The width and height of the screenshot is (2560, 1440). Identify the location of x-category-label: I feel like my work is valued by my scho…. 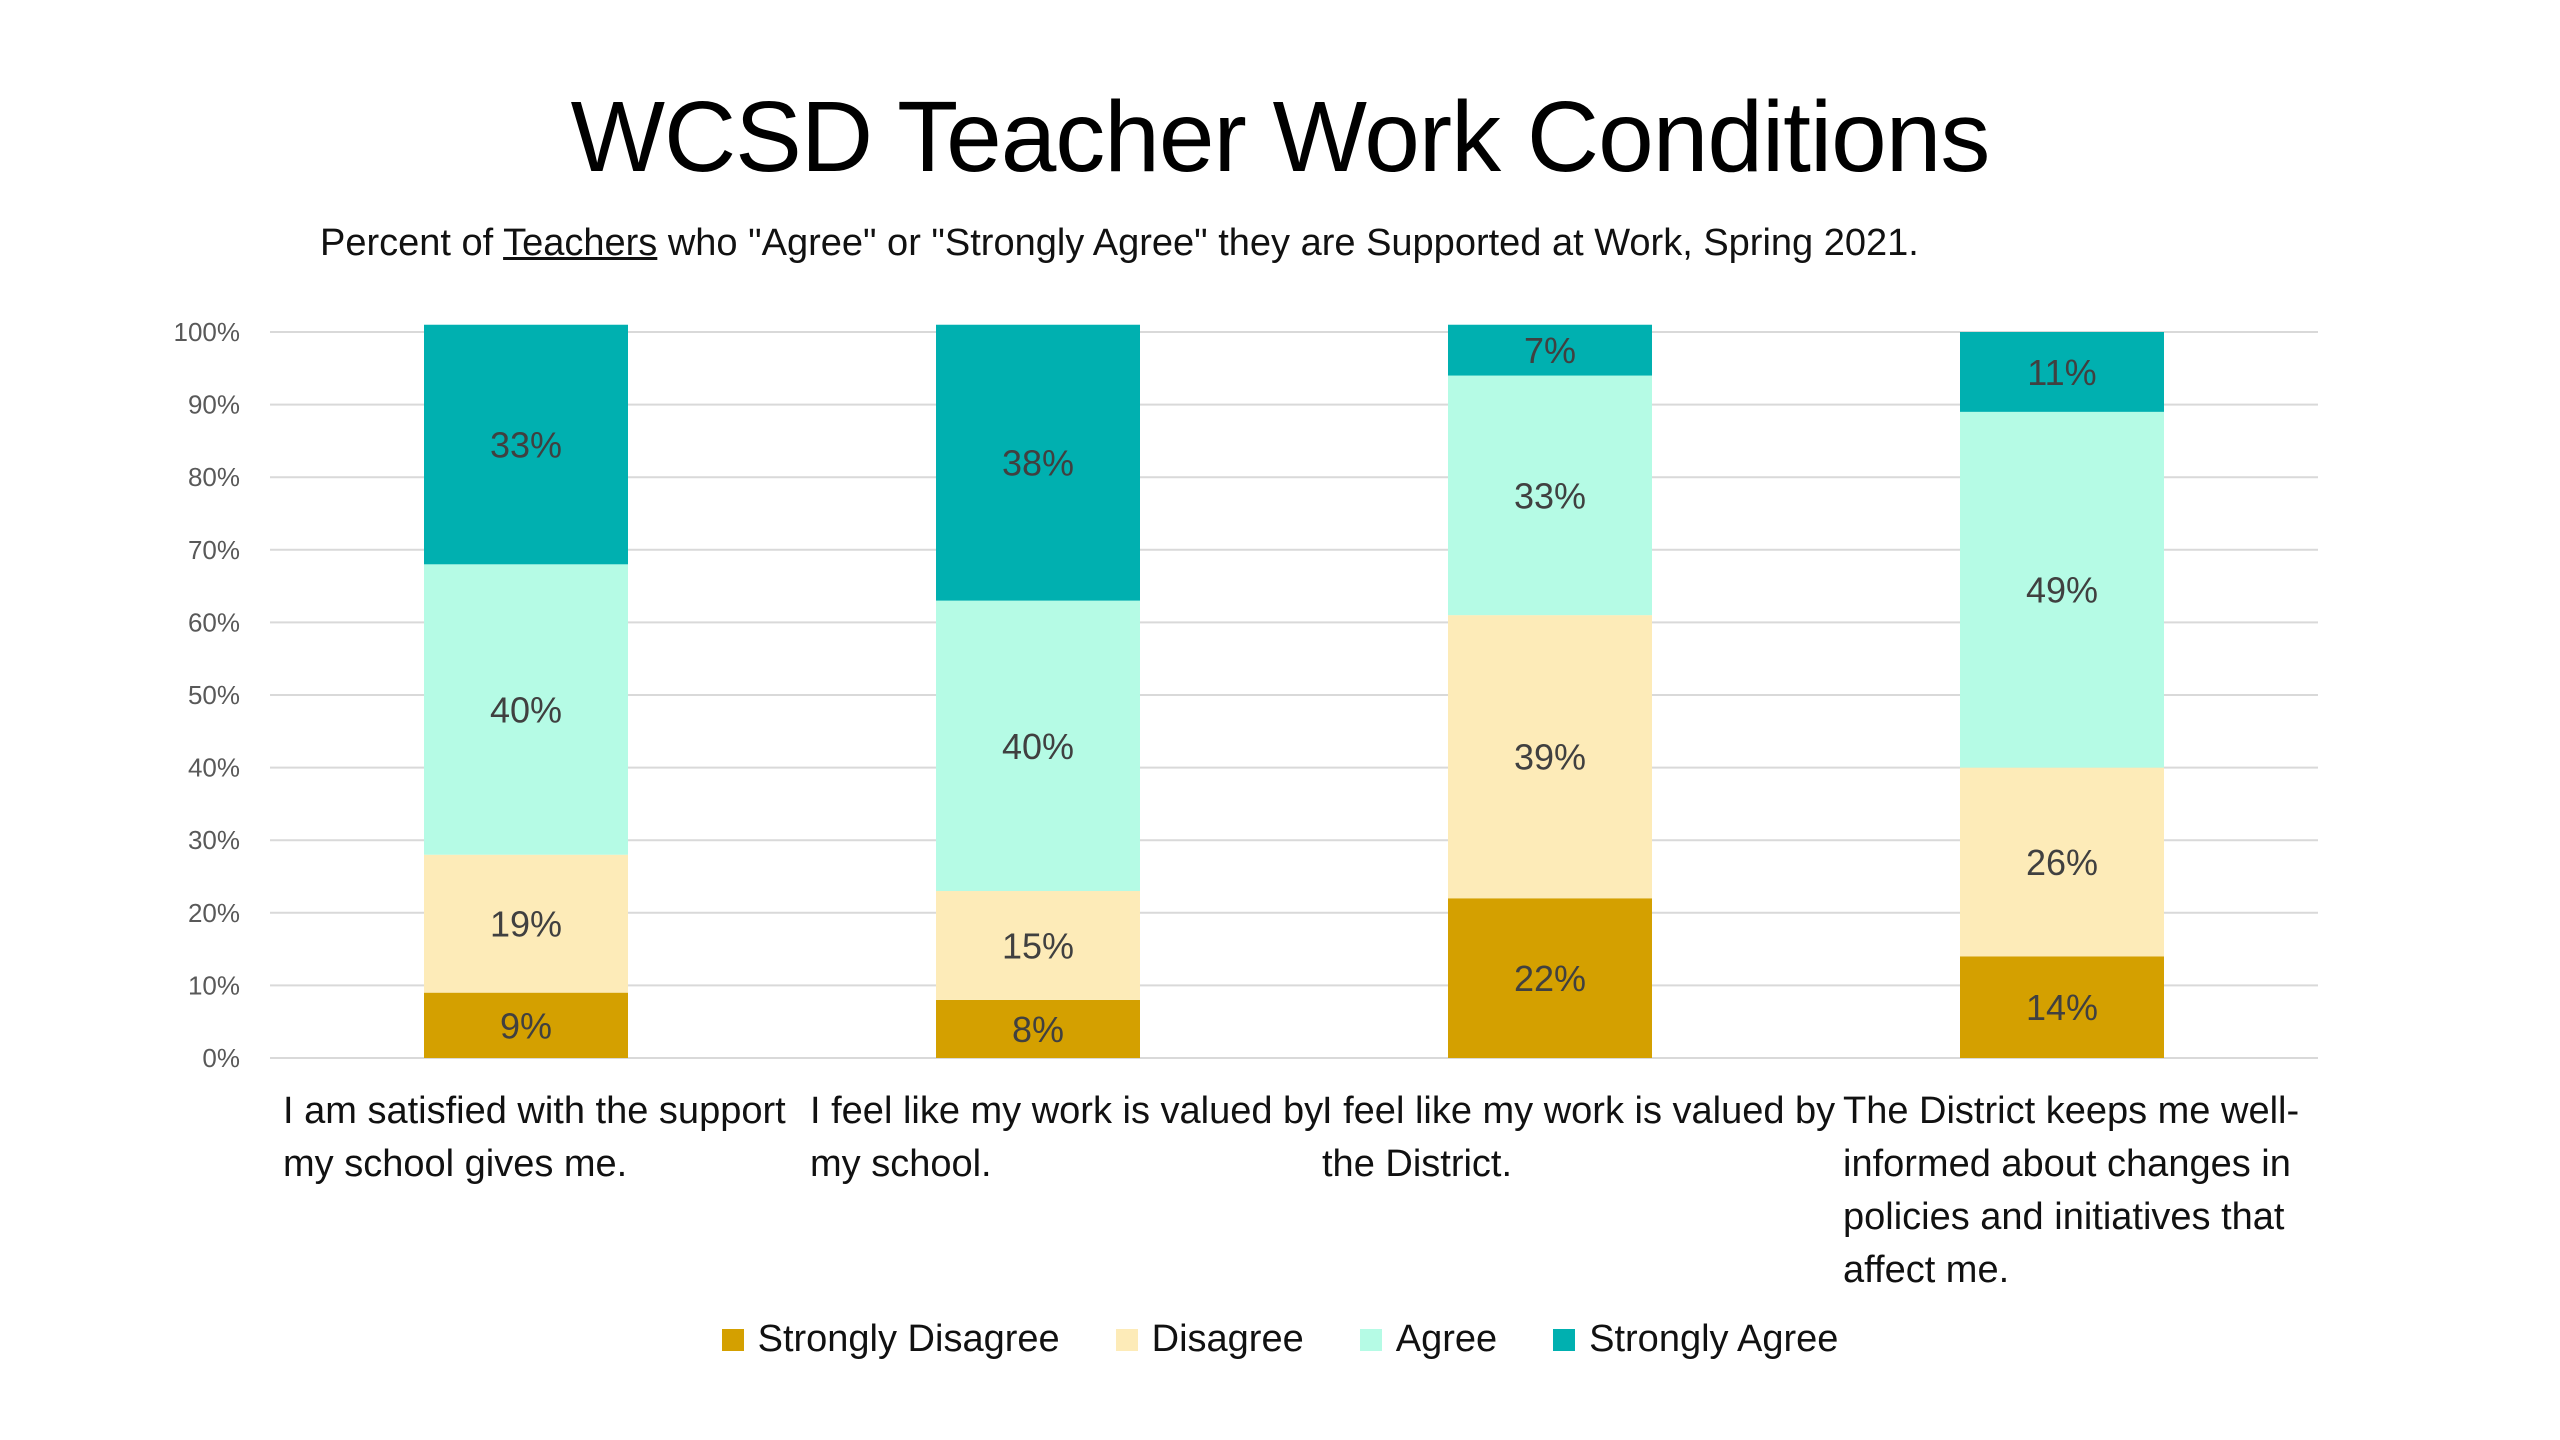
(1067, 1137).